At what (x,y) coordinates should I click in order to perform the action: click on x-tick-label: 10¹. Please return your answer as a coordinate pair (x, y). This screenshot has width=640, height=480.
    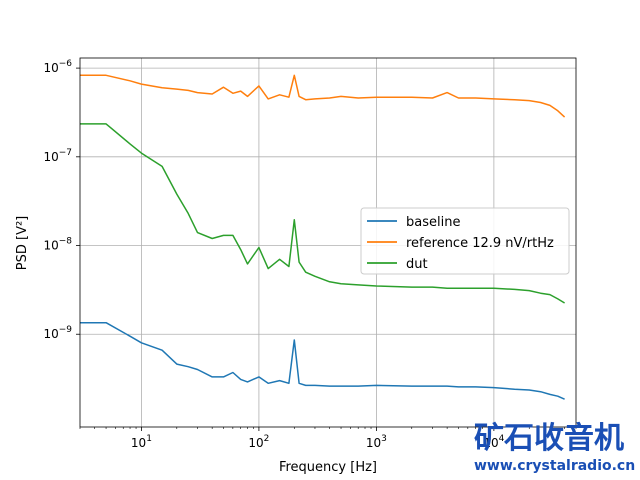
    Looking at the image, I should click on (141, 442).